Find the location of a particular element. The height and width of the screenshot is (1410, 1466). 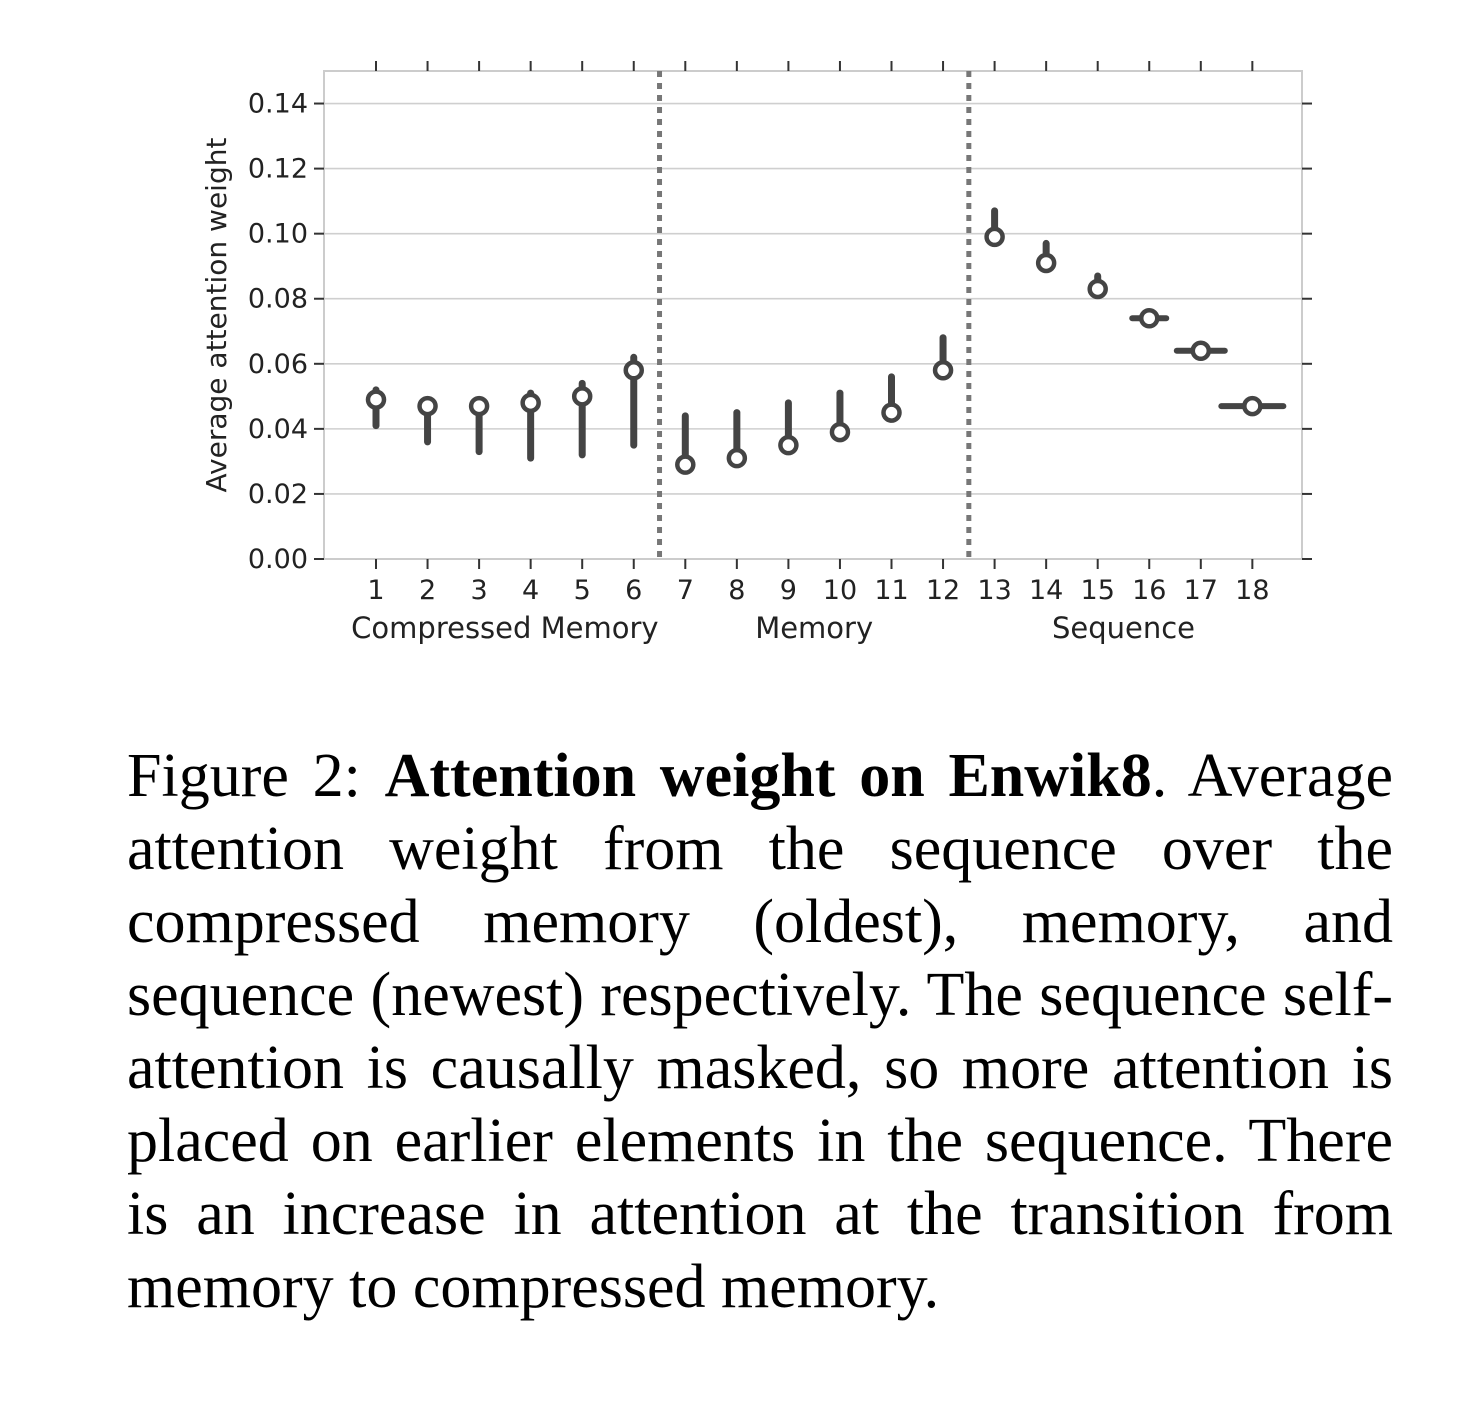

y-tick-label: 0.04 is located at coordinates (278, 429).